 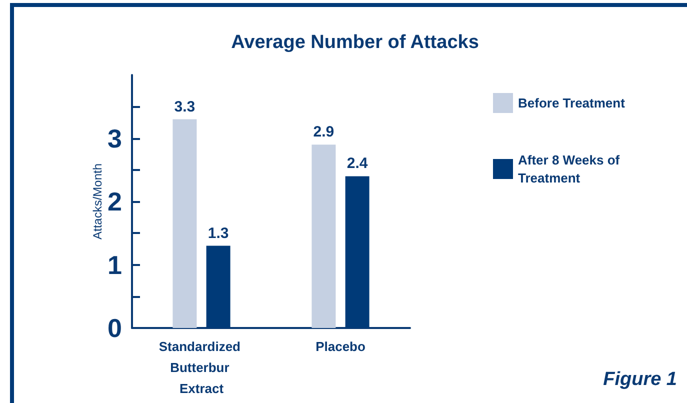 I want to click on y-tick-label: 1, so click(x=115, y=265).